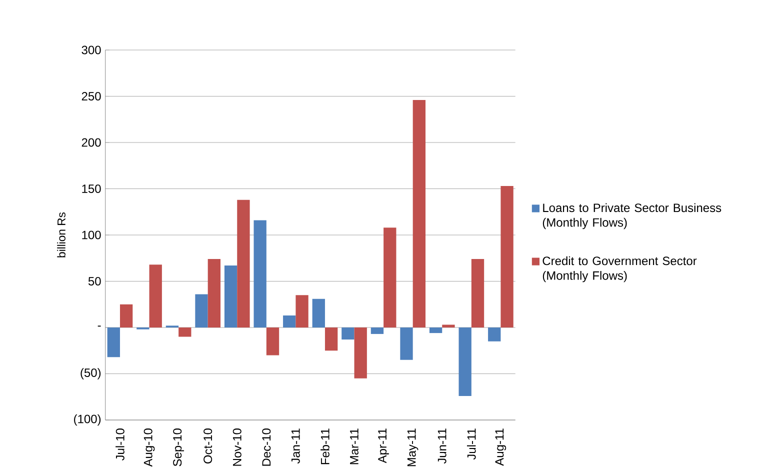 The image size is (757, 471). I want to click on y-tick-label: 250, so click(91, 96).